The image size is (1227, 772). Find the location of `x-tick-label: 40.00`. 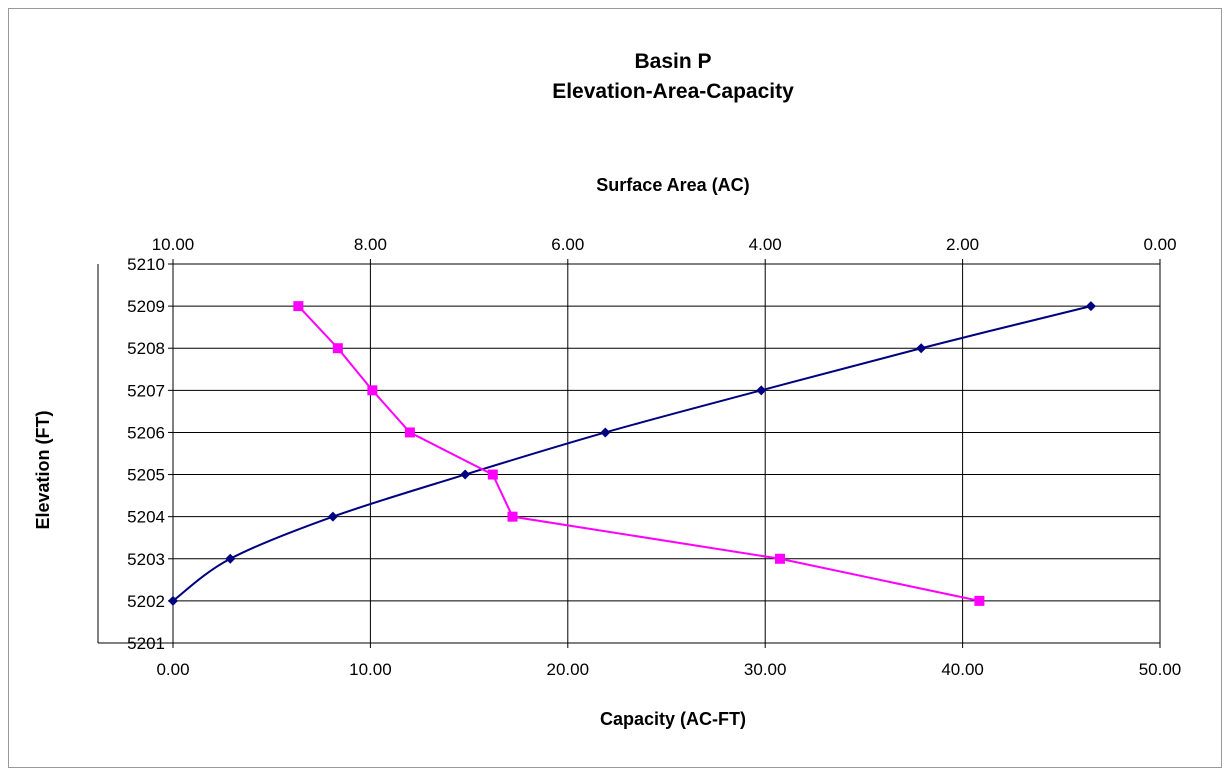

x-tick-label: 40.00 is located at coordinates (962, 669).